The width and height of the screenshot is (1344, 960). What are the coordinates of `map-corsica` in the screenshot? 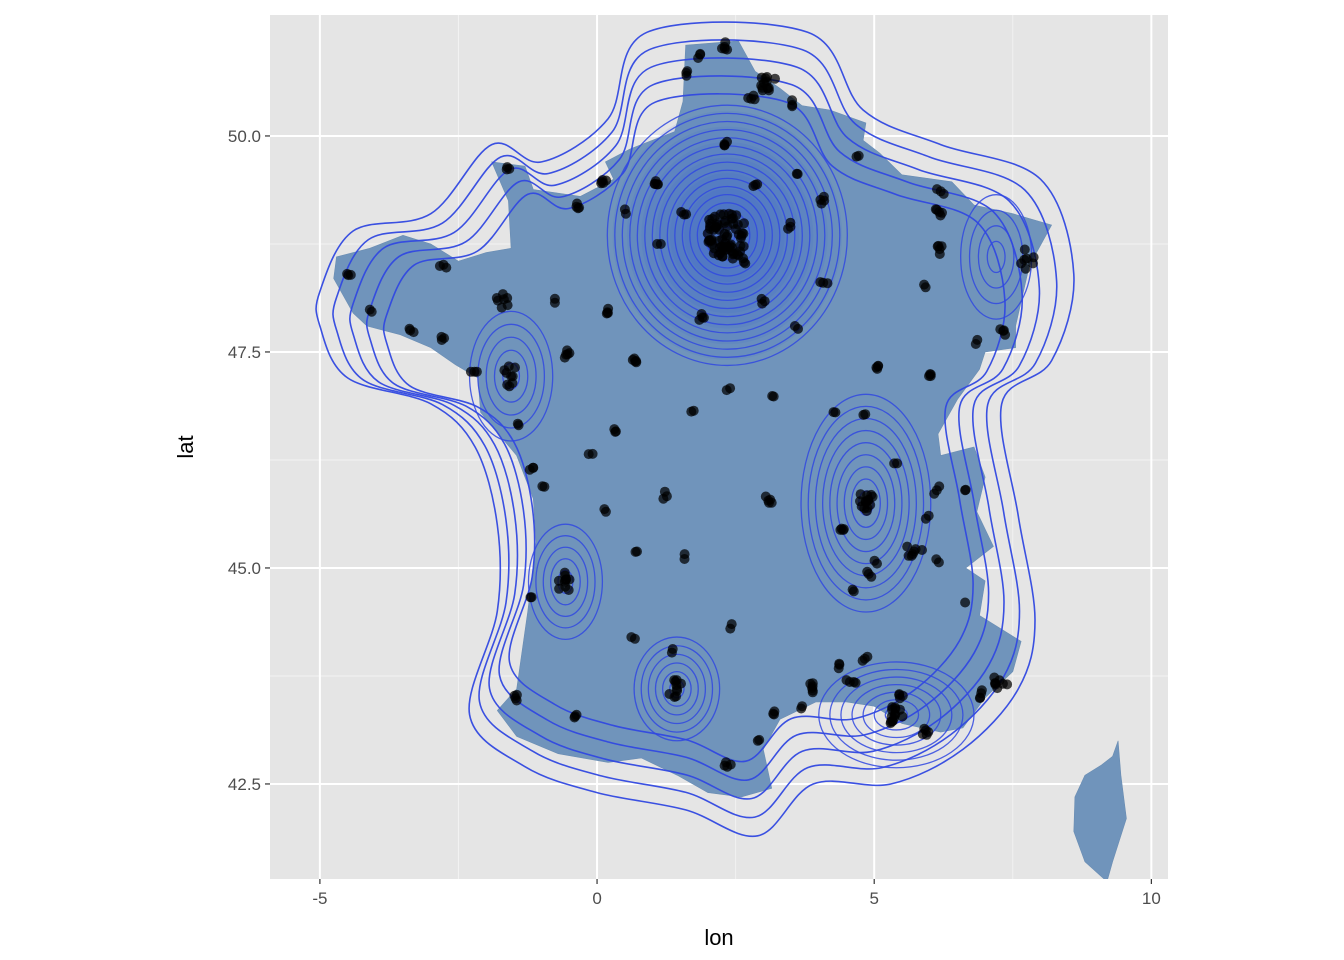 It's located at (1100, 809).